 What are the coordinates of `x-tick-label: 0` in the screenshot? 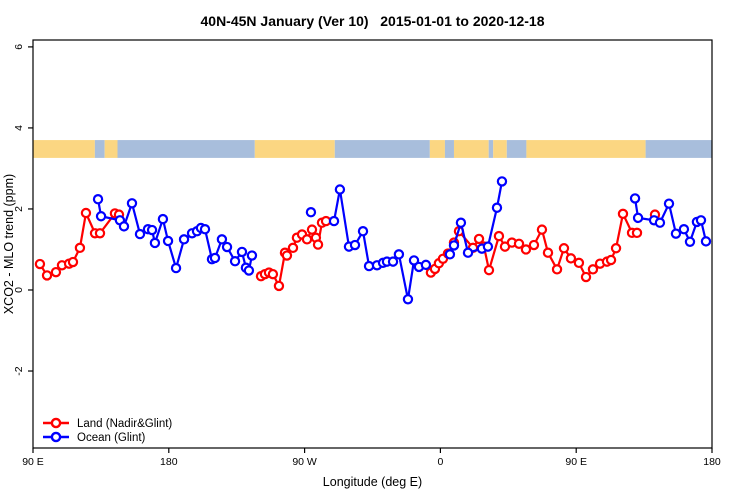 It's located at (440, 462).